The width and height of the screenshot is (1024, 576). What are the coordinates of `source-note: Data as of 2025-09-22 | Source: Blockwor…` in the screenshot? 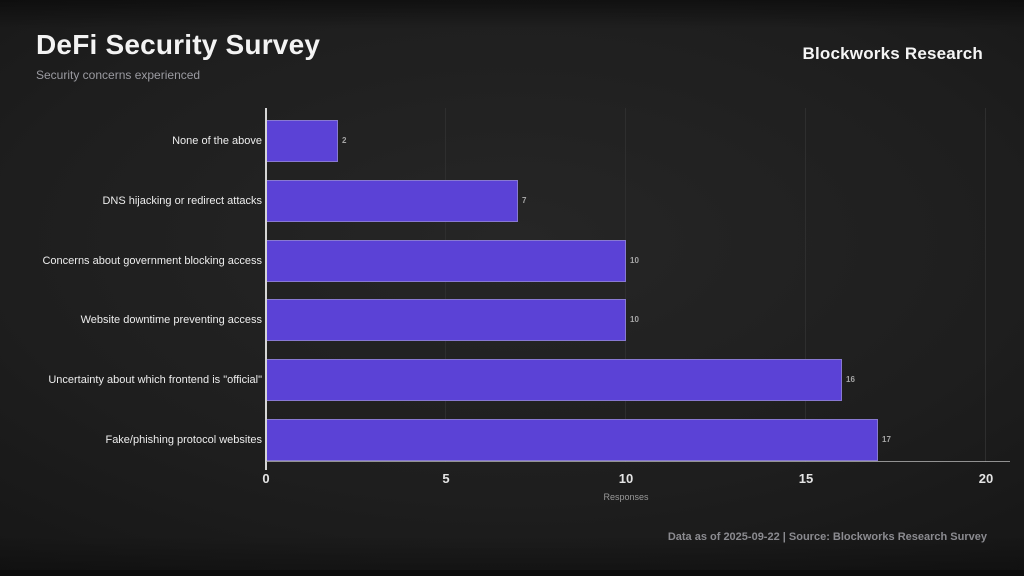 It's located at (827, 537).